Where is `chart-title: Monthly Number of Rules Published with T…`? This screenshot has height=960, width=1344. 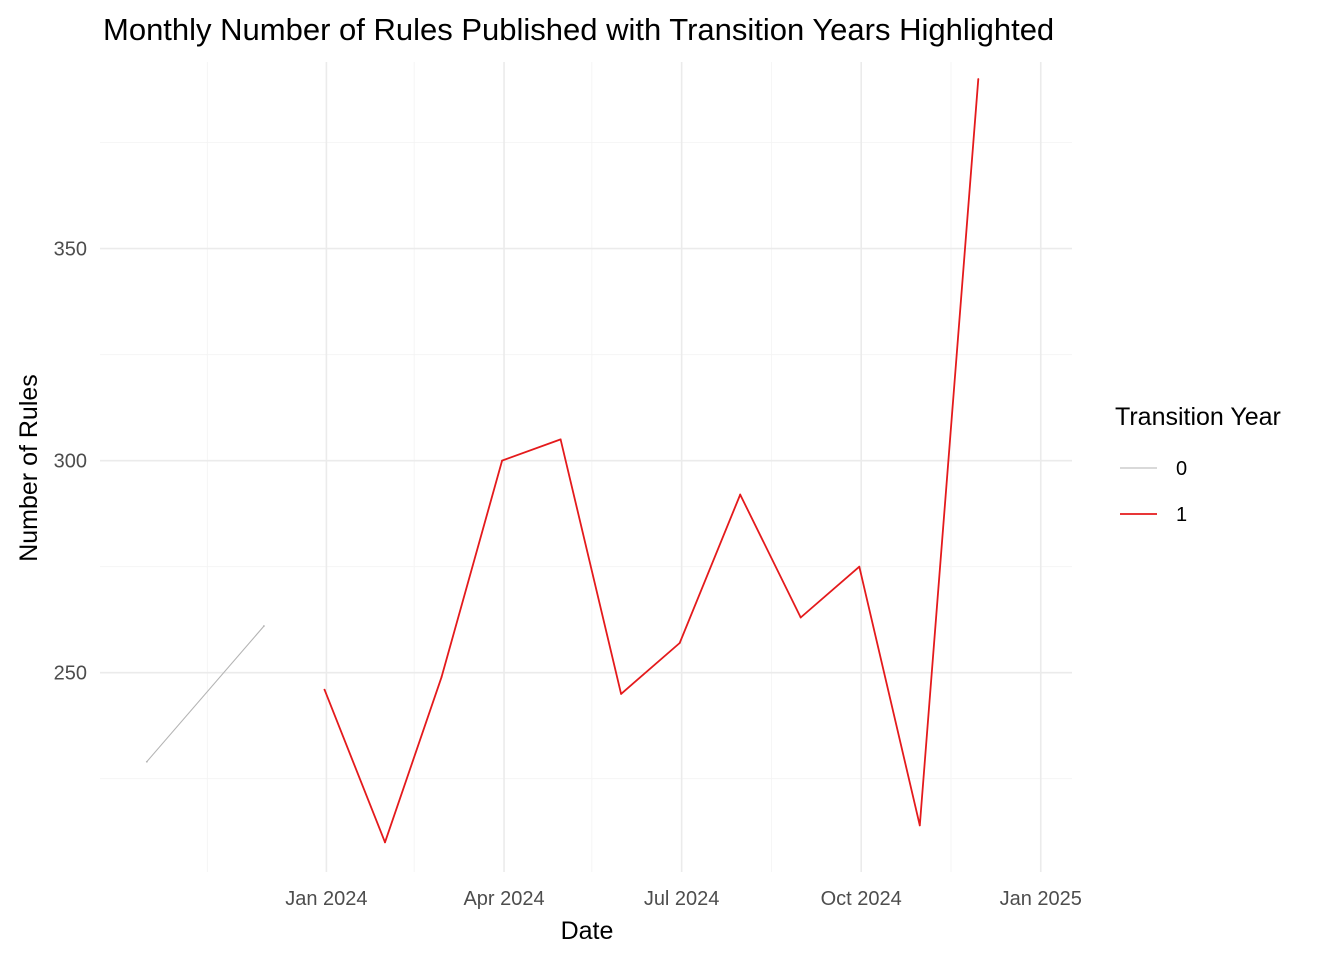
chart-title: Monthly Number of Rules Published with T… is located at coordinates (578, 29).